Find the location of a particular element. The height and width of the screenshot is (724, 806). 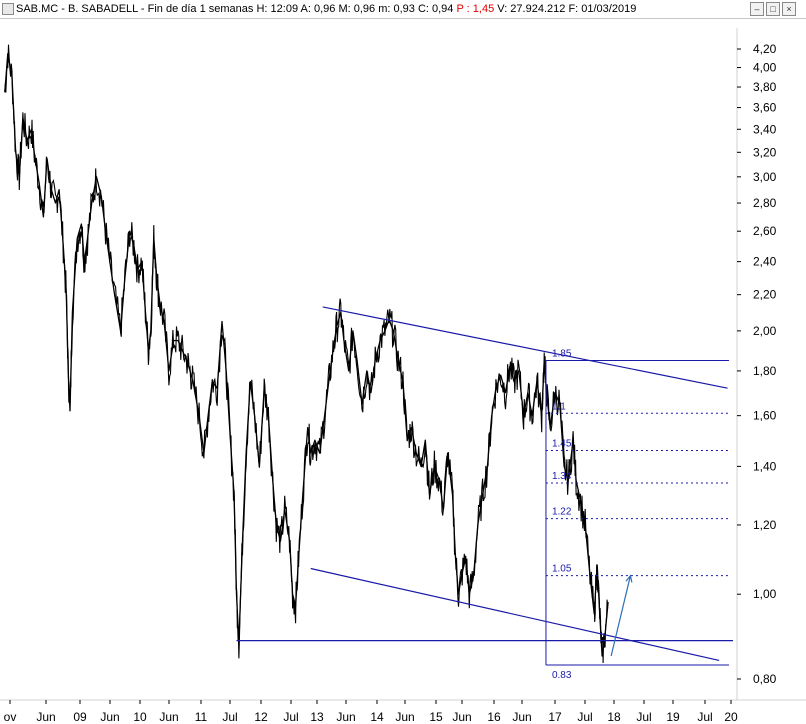

y-tick-label: 1,40 is located at coordinates (765, 466).